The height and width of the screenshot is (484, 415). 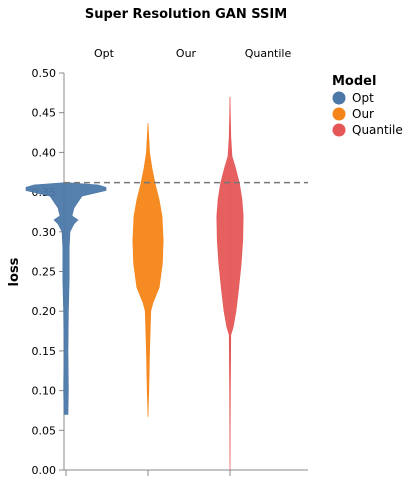 What do you see at coordinates (230, 283) in the screenshot?
I see `violin-quantile` at bounding box center [230, 283].